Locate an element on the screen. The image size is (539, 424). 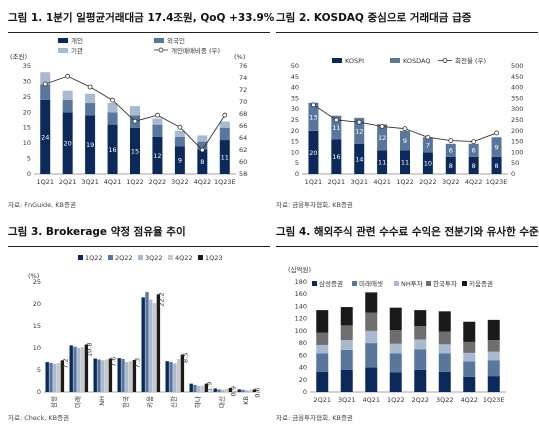
y-tick-label: 15 is located at coordinates (37, 326).